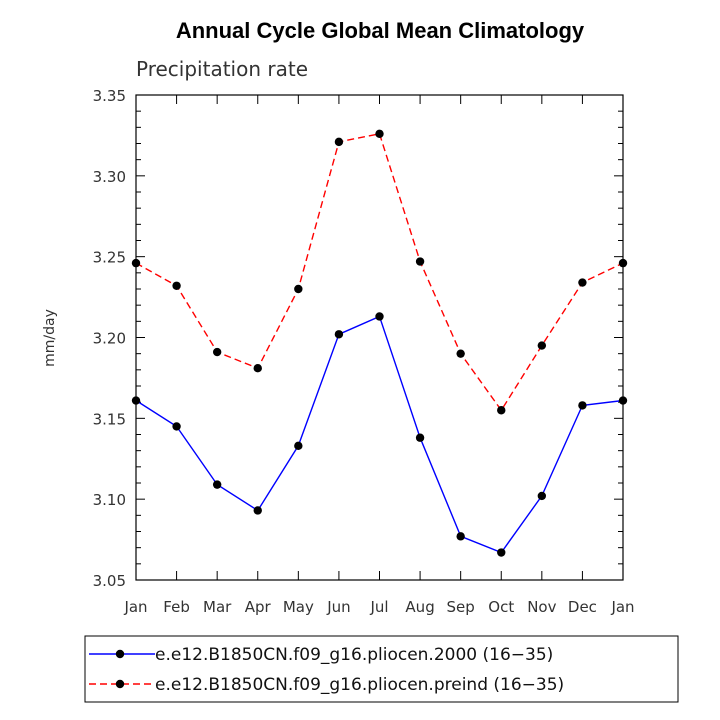 This screenshot has width=720, height=720. Describe the element at coordinates (50, 338) in the screenshot. I see `y-axis-label: mm/day` at that location.